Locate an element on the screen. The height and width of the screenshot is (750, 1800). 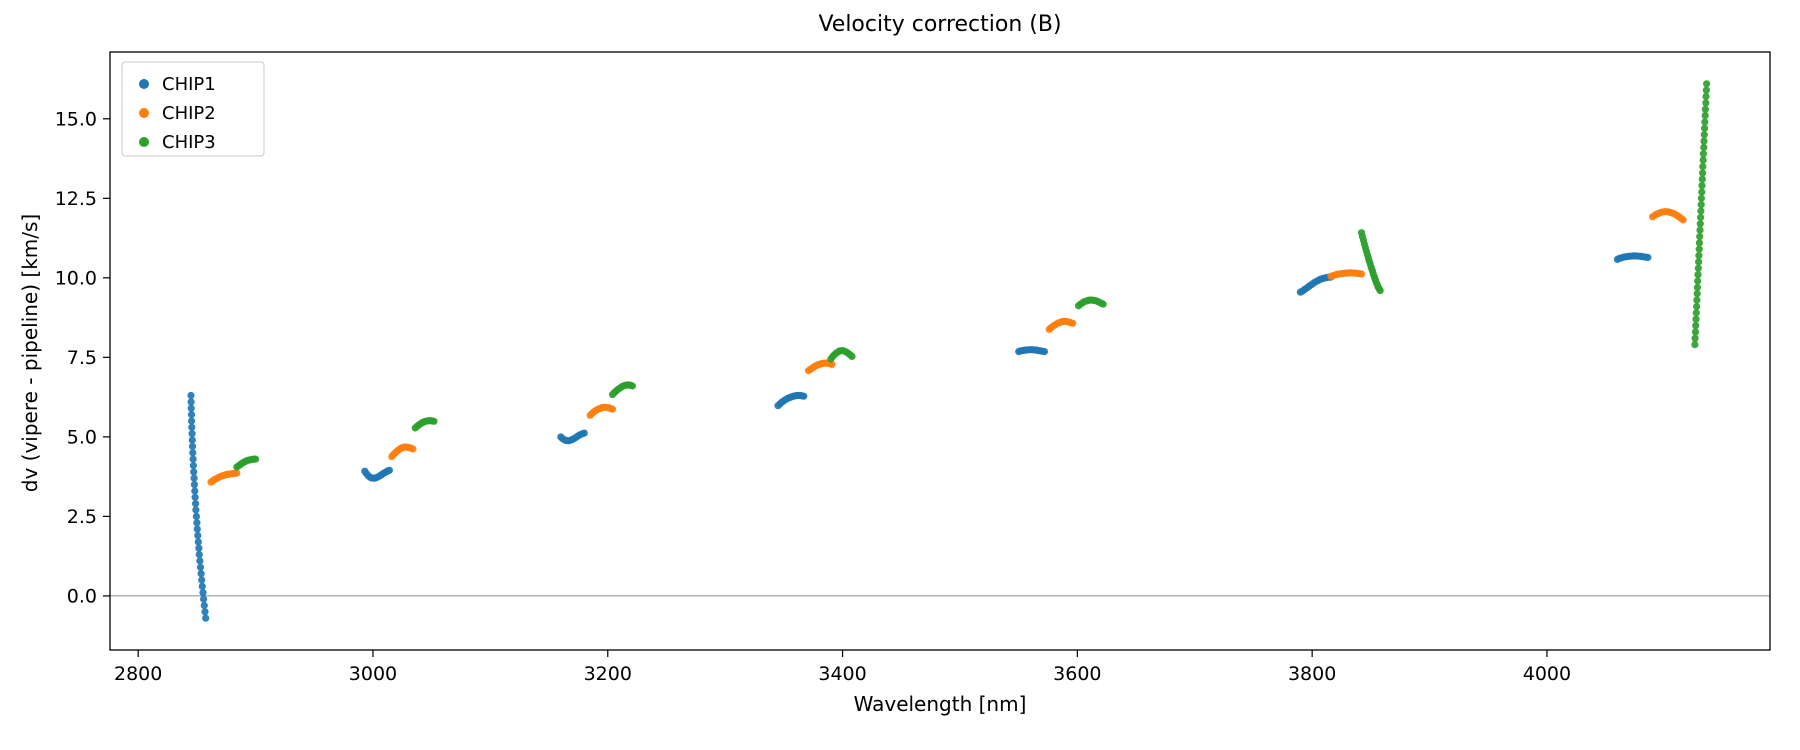
y-axis: 0.0 2.5 5.0 7.5 10.0 12.5 15.0 is located at coordinates (82, 357).